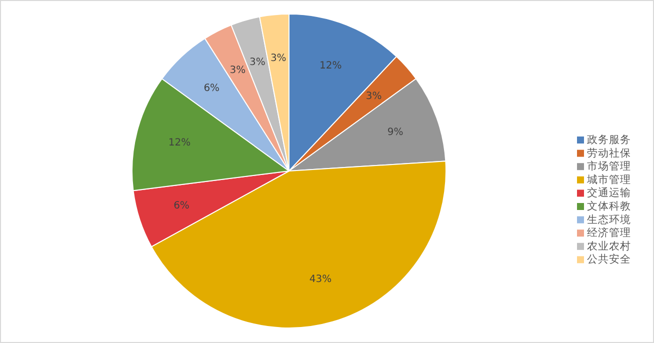 Image resolution: width=654 pixels, height=343 pixels. What do you see at coordinates (609, 166) in the screenshot?
I see `legend-label: 市场管理` at bounding box center [609, 166].